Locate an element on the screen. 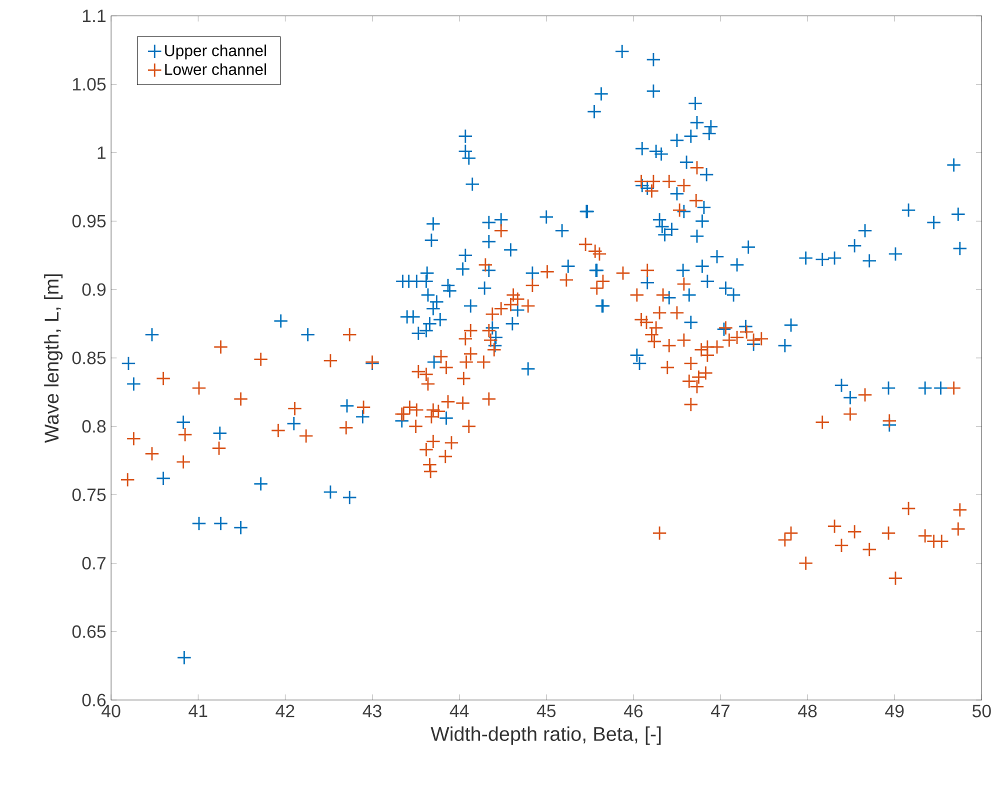 This screenshot has width=996, height=786. y-tick-label: 0.85 is located at coordinates (89, 357).